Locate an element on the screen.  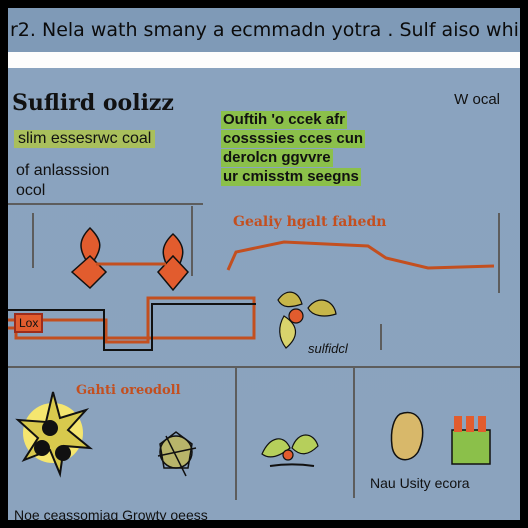
sub-label: sulfidcl is located at coordinates (328, 348).